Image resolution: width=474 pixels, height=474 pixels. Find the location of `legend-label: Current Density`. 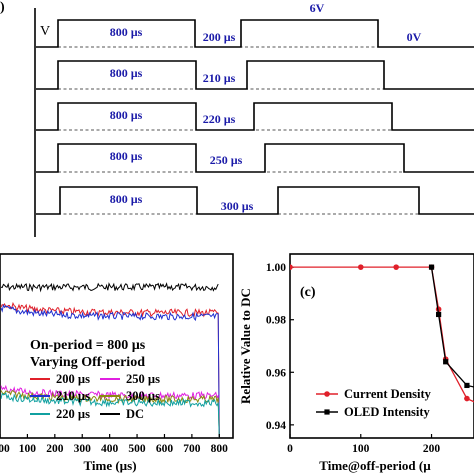

legend-label: Current Density is located at coordinates (388, 394).